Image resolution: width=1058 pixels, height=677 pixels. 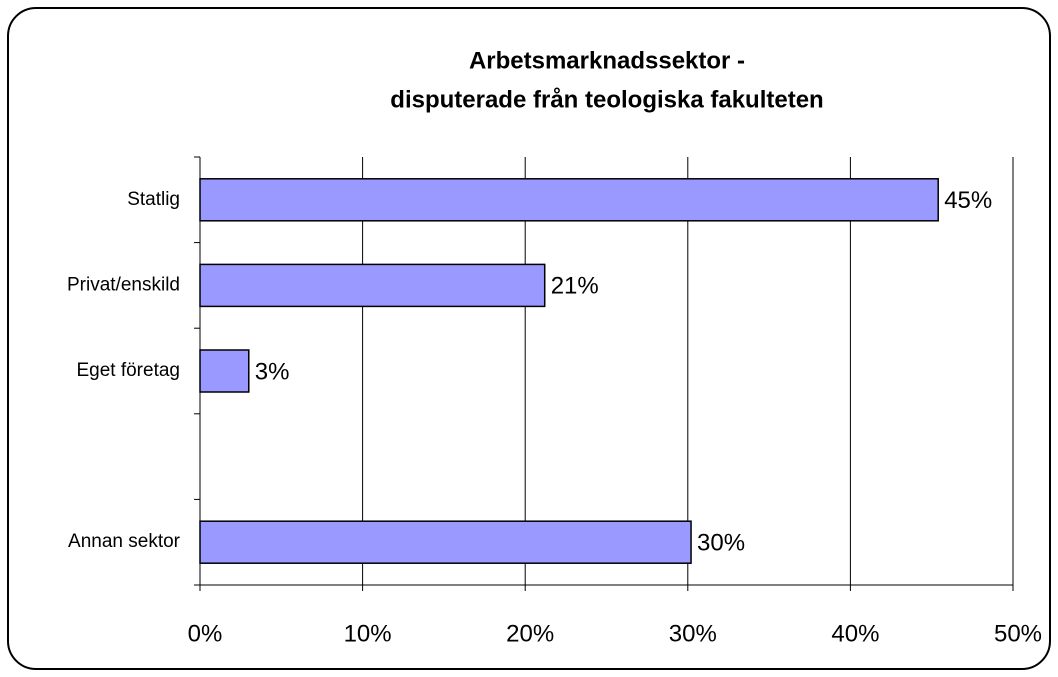 What do you see at coordinates (606, 99) in the screenshot?
I see `chart-title: disputerade från teologiska fakulteten` at bounding box center [606, 99].